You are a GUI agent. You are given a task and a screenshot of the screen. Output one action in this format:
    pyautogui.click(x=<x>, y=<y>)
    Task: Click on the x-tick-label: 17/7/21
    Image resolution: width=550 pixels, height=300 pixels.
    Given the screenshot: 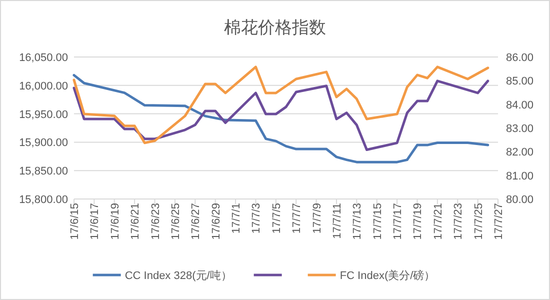 What is the action you would take?
    pyautogui.click(x=438, y=221)
    